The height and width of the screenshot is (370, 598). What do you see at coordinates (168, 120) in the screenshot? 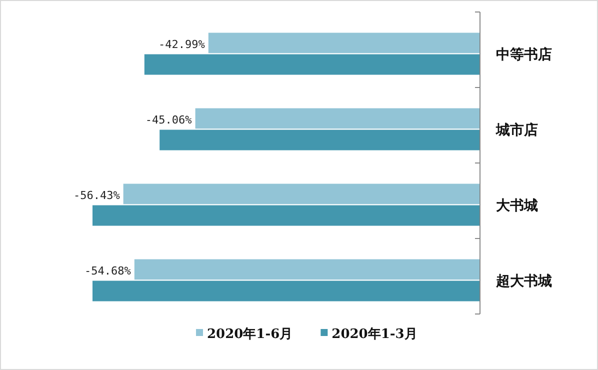
I see `data-label: -45.06%` at bounding box center [168, 120].